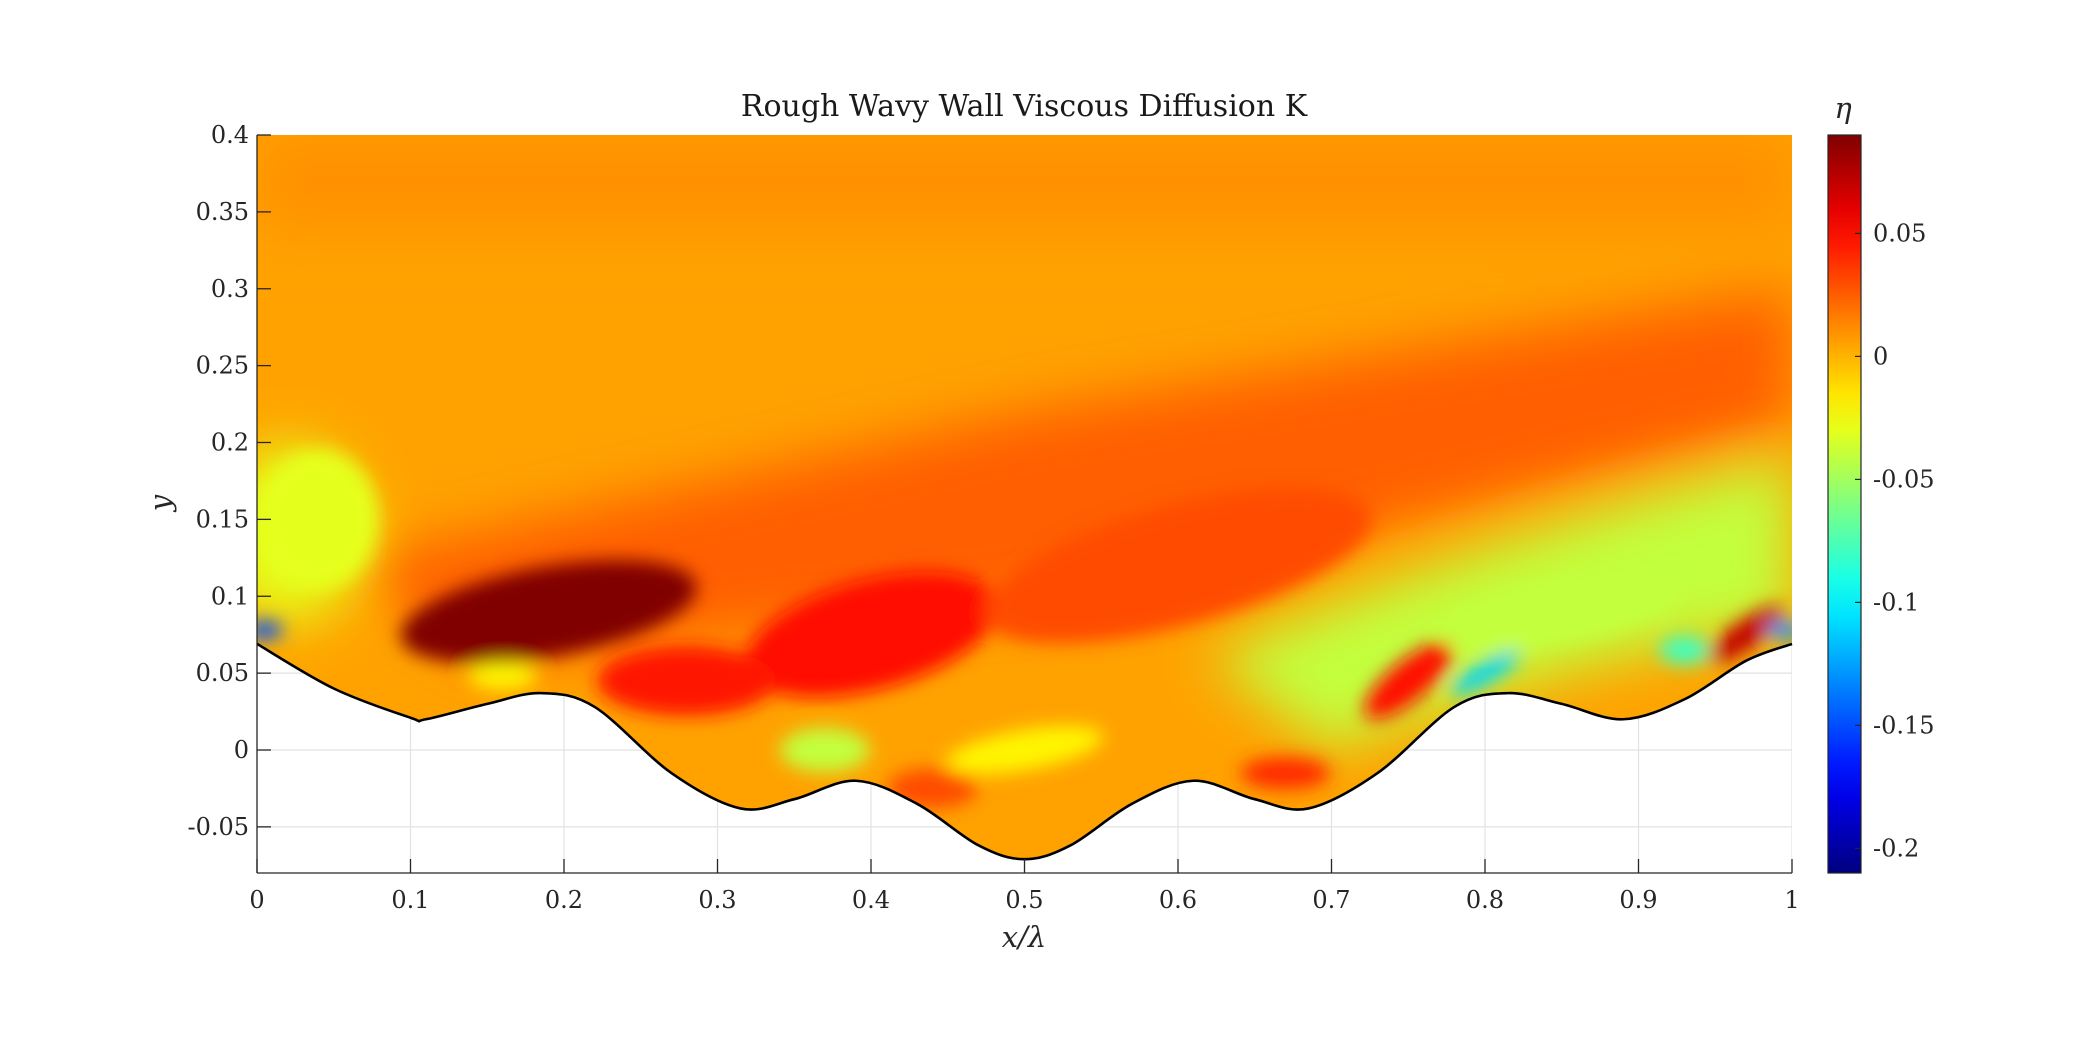  I want to click on y-tick-label: 0.15, so click(222, 519).